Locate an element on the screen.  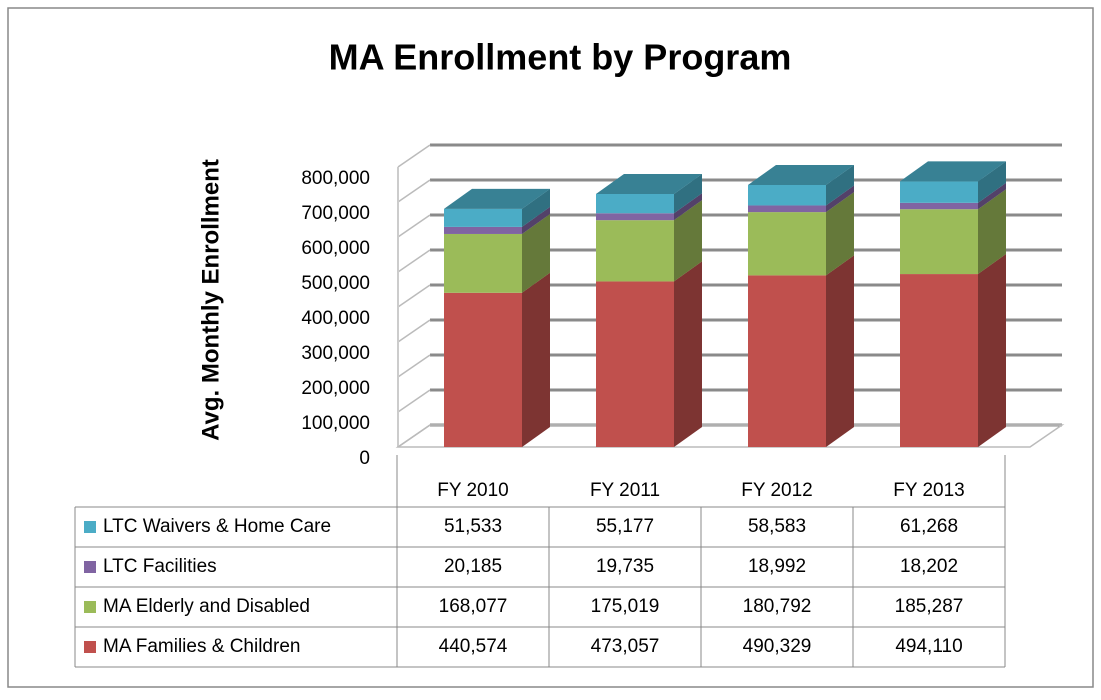
table-value: 20,185 is located at coordinates (473, 566).